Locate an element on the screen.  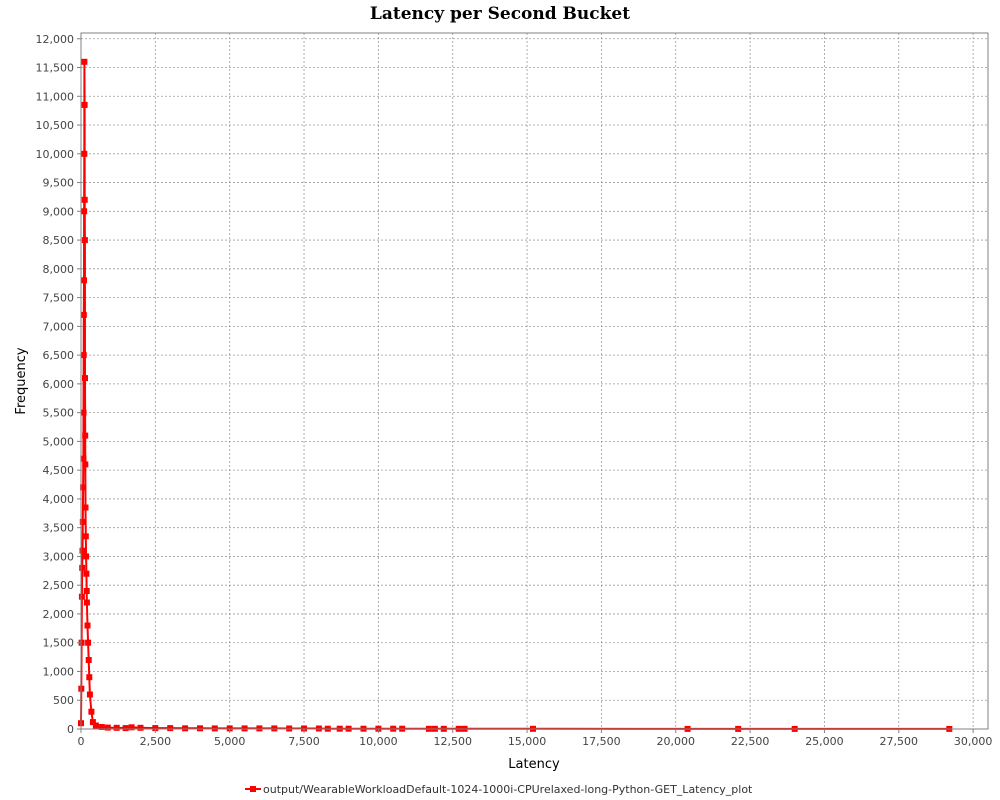
x-tick-label: 10,000 is located at coordinates (378, 741).